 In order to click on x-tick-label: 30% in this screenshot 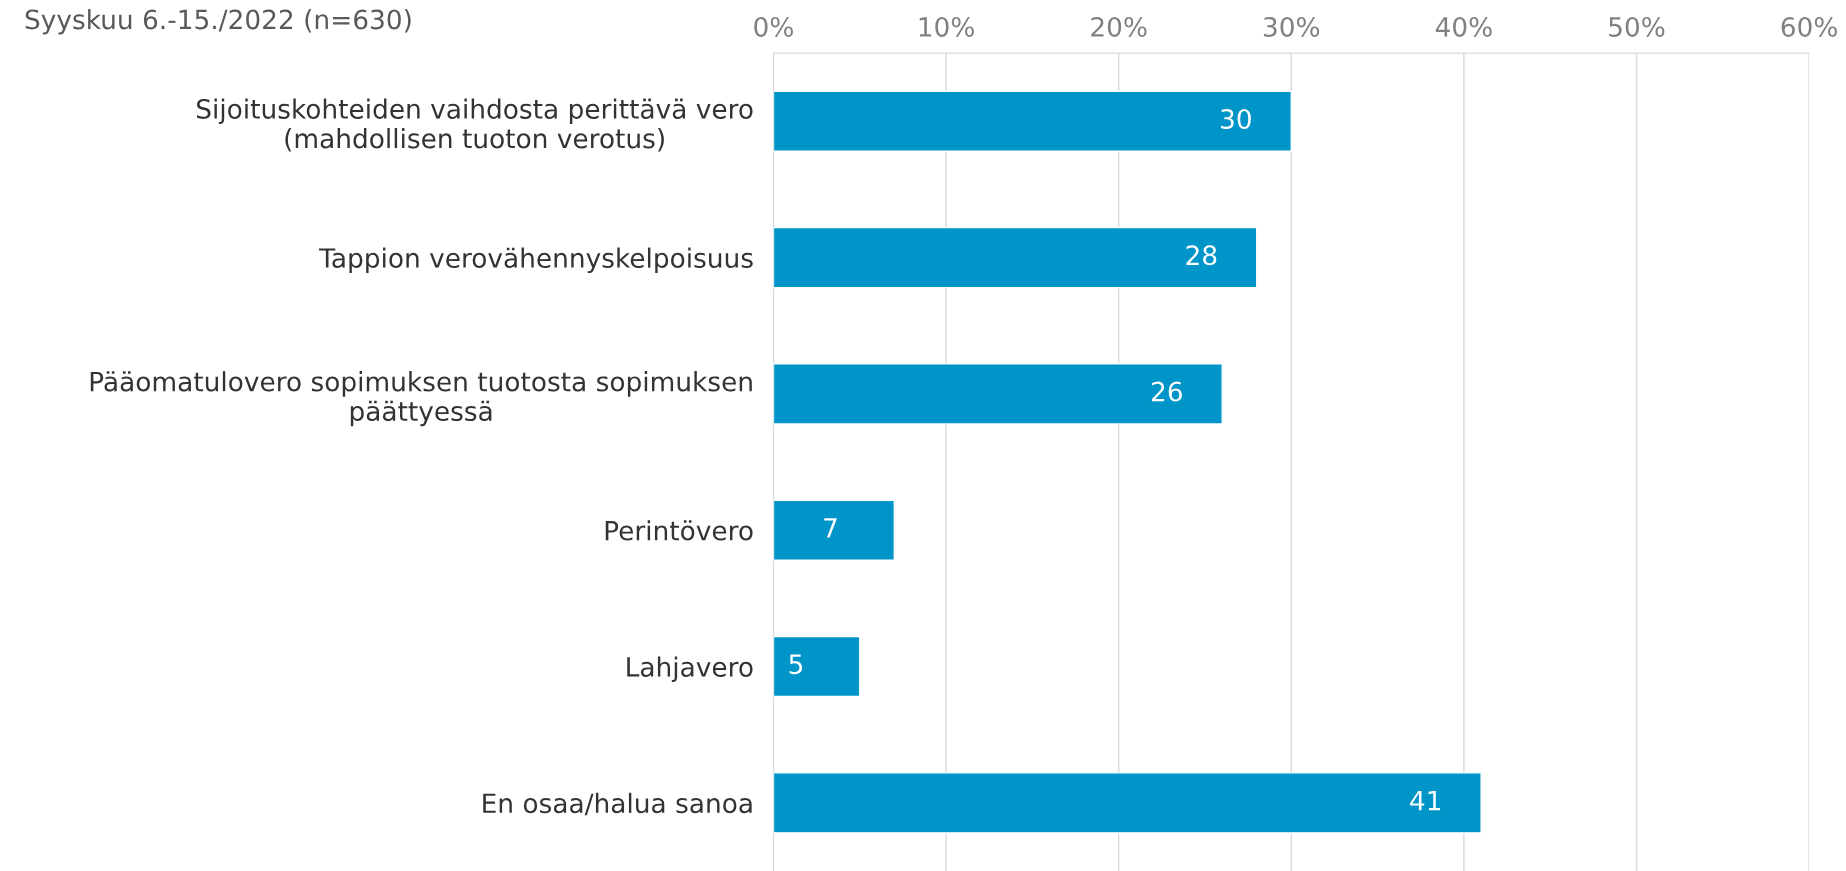, I will do `click(1291, 26)`.